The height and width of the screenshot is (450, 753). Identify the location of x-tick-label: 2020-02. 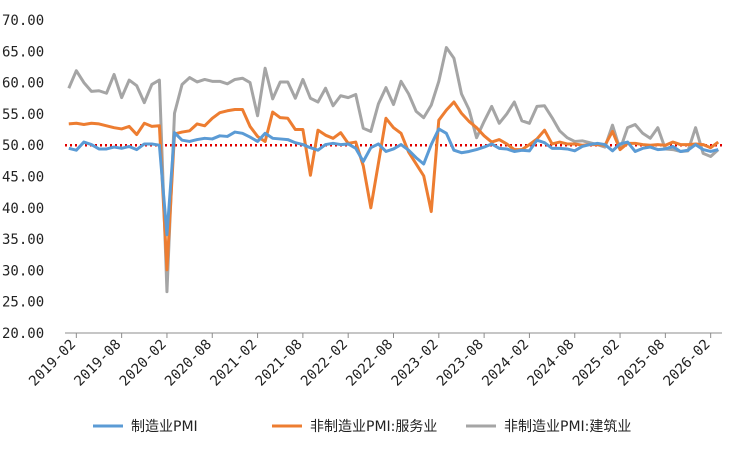
(143, 363).